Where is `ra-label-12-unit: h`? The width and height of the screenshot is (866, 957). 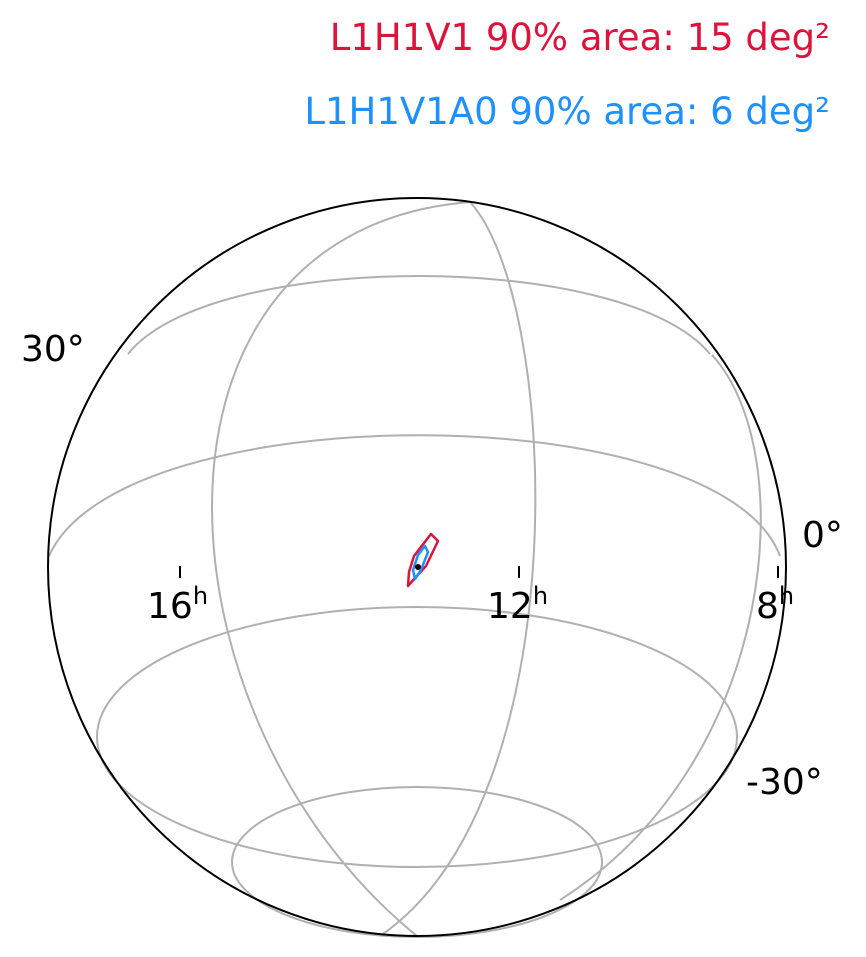
ra-label-12-unit: h is located at coordinates (540, 596).